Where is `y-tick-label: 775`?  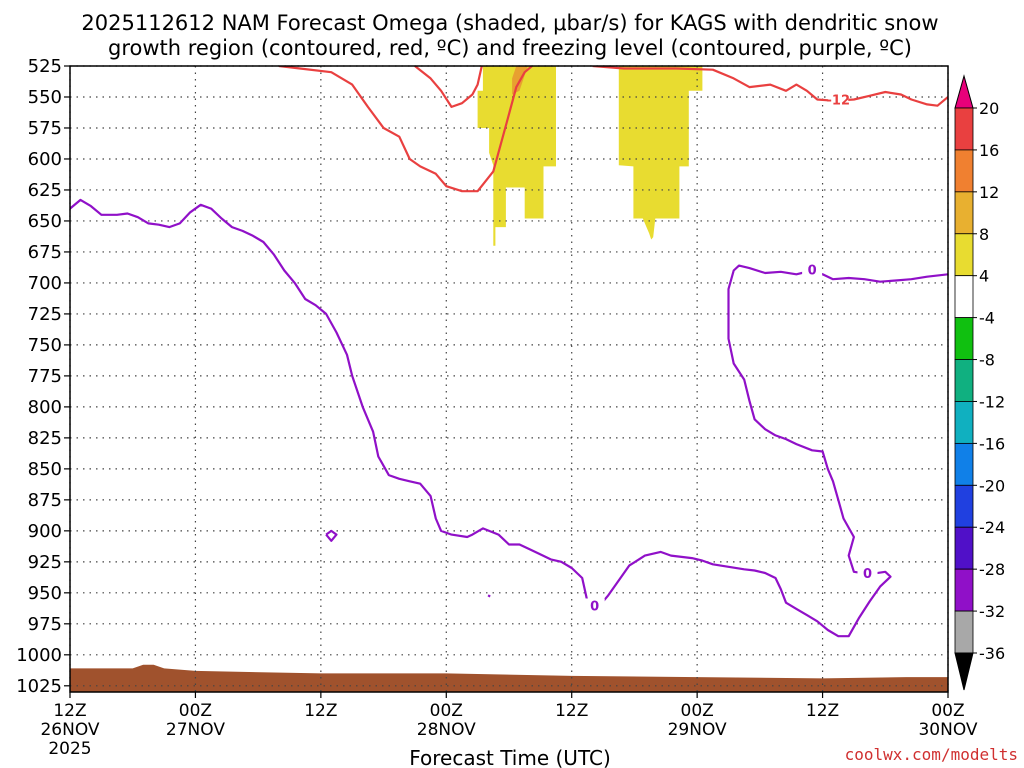
y-tick-label: 775 is located at coordinates (45, 376).